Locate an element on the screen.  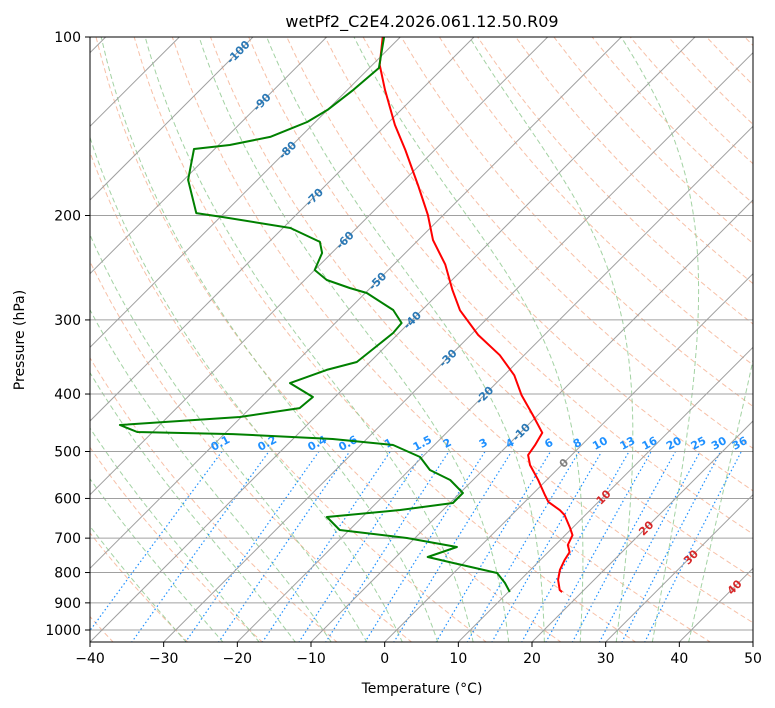
y-tick-label: 200 is located at coordinates (67, 217).